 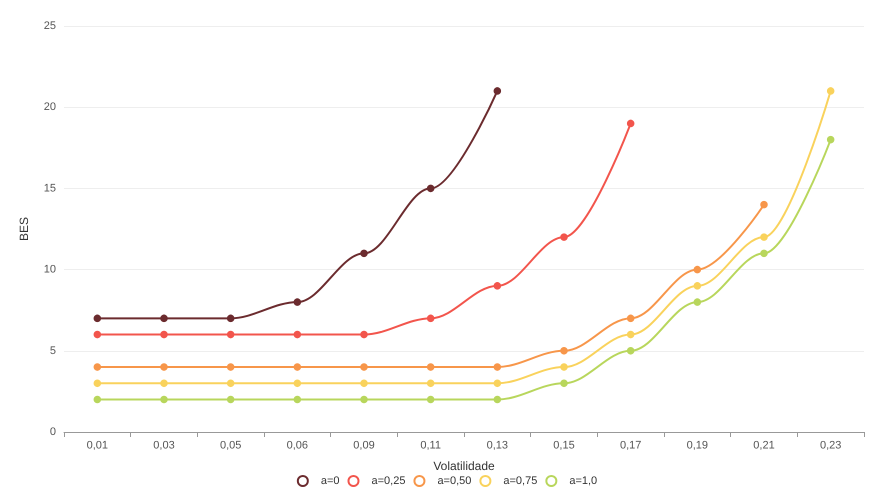 I want to click on x-tick-label: 0,03, so click(x=164, y=446).